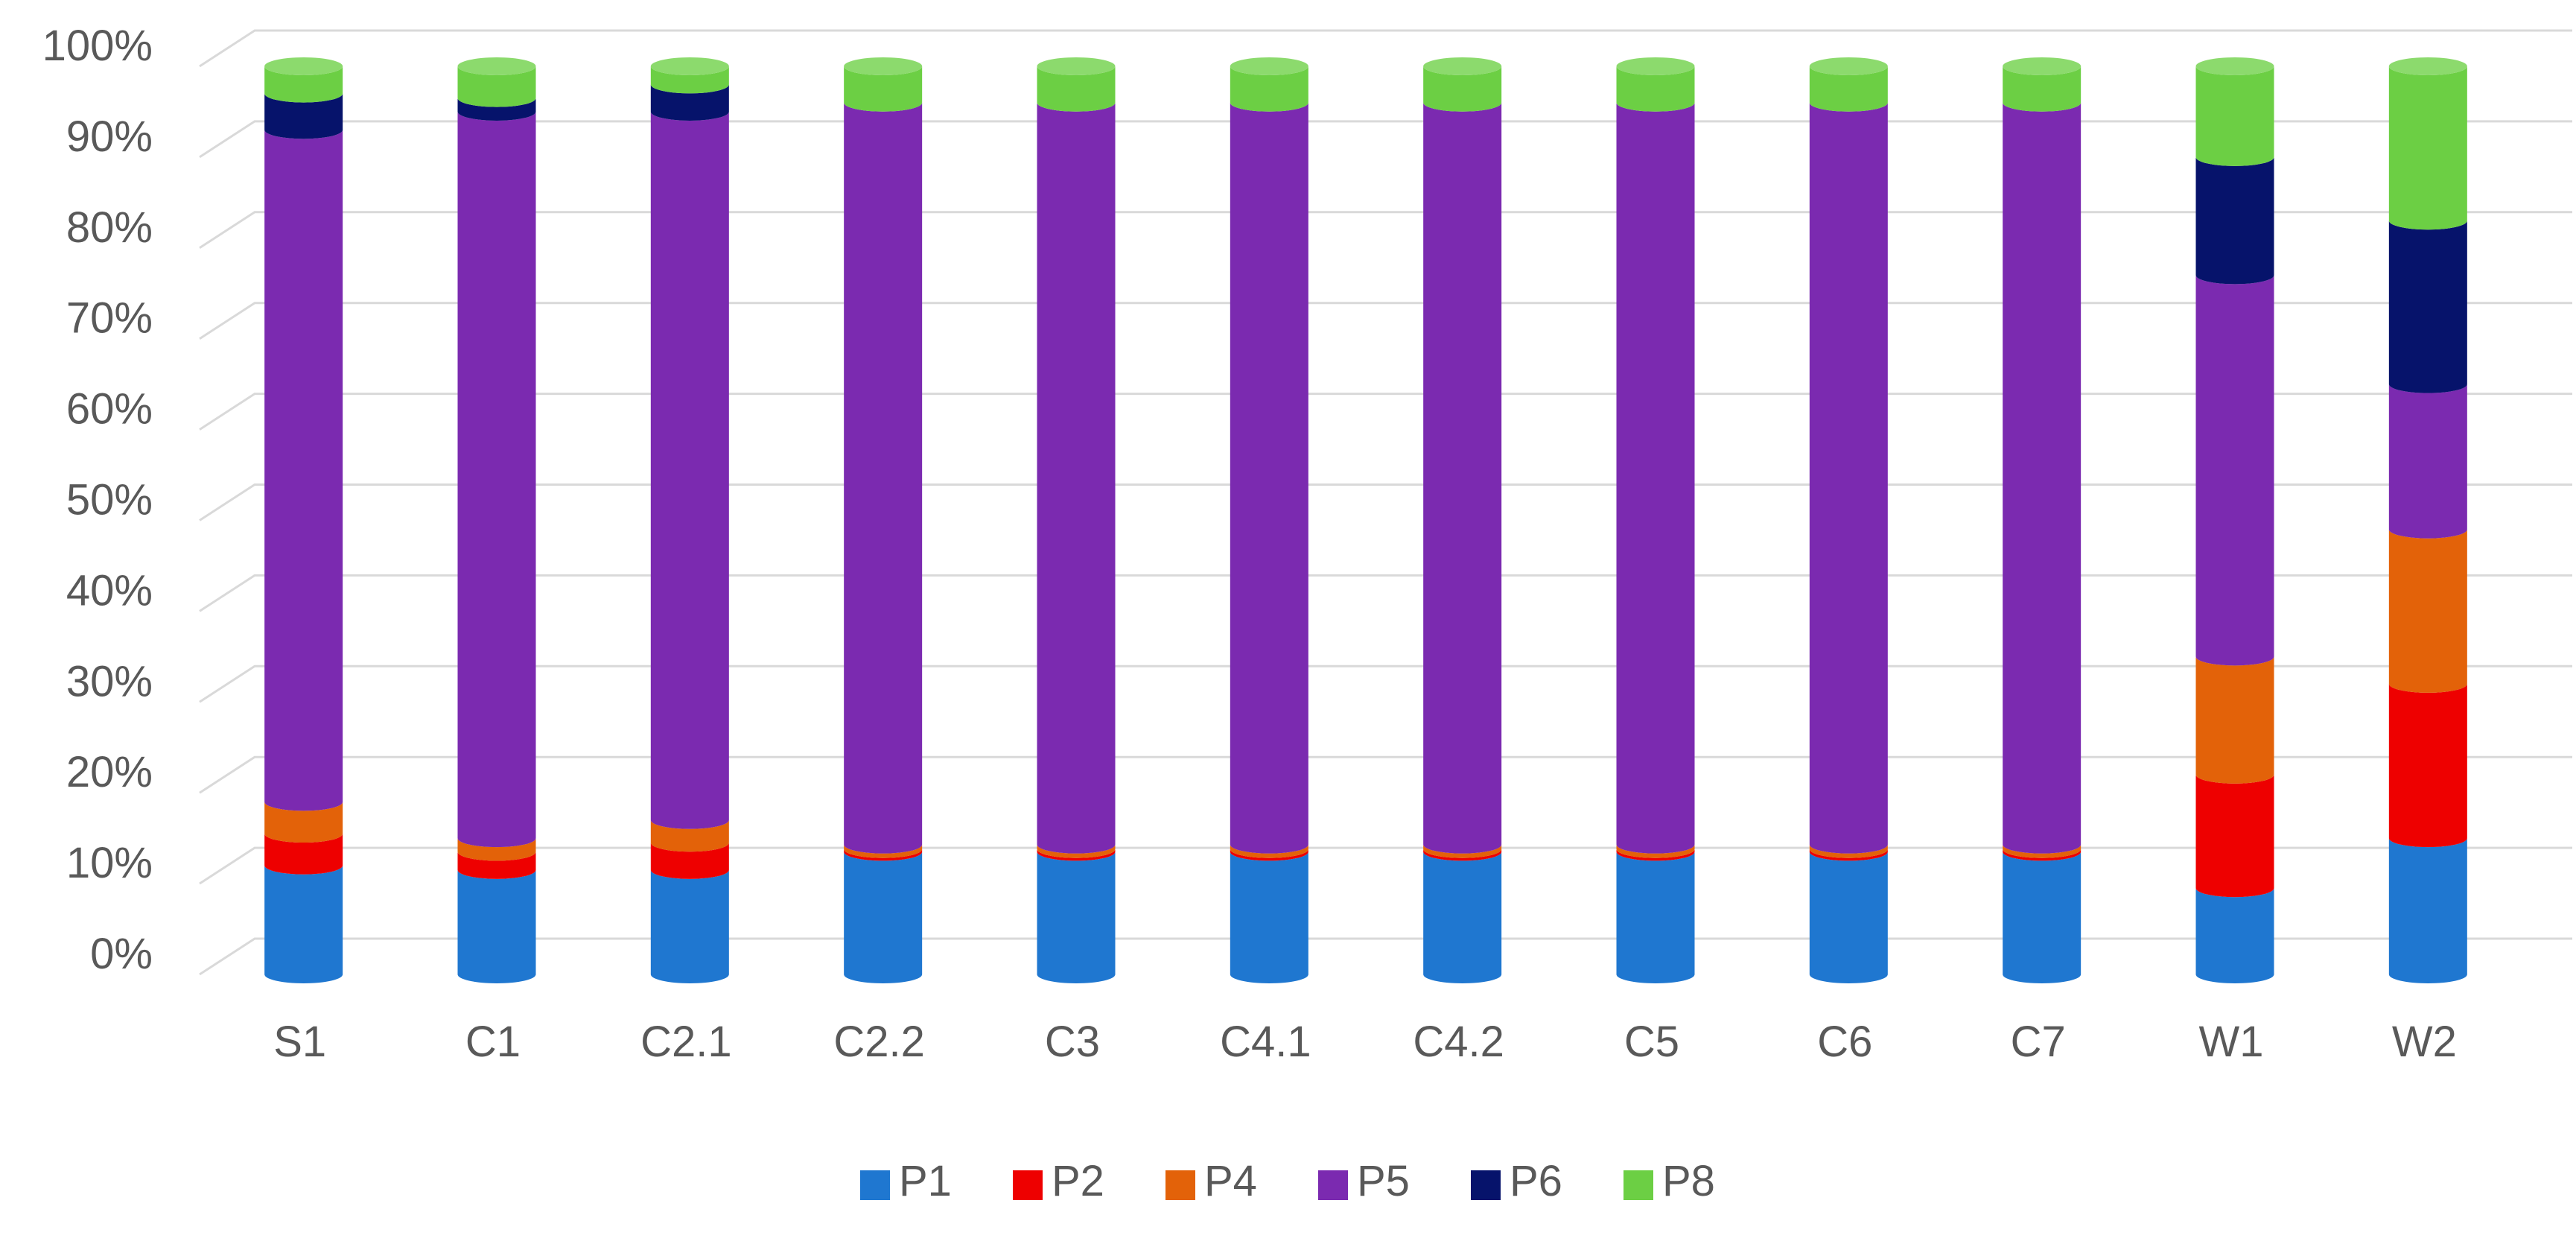 The width and height of the screenshot is (2576, 1256). What do you see at coordinates (925, 1181) in the screenshot?
I see `legend-label: P1` at bounding box center [925, 1181].